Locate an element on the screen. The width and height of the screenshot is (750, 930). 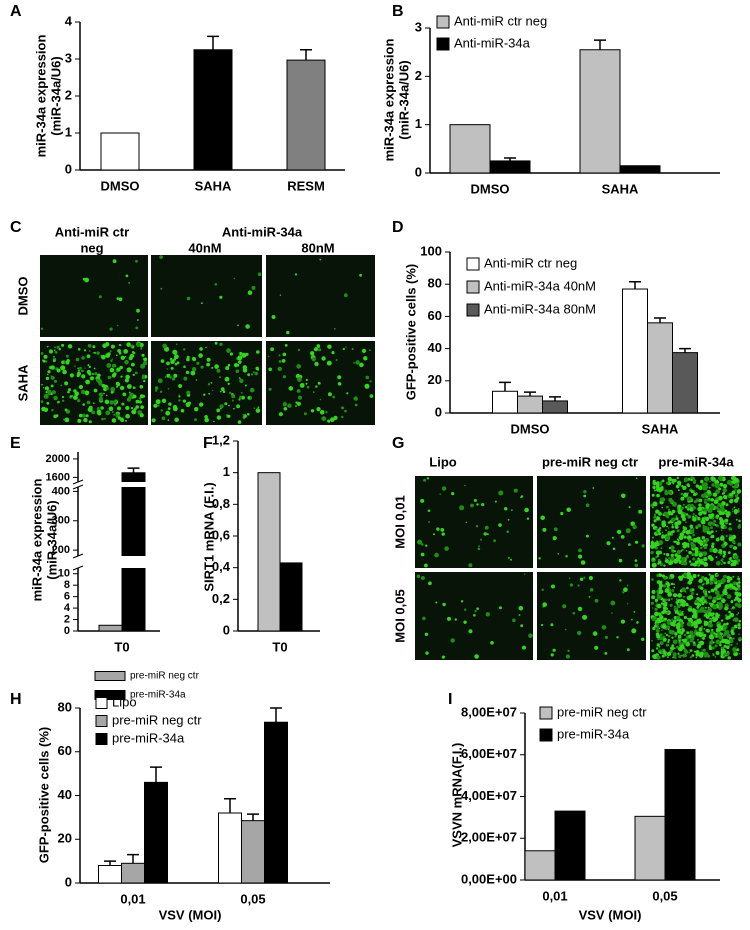
micrograph is located at coordinates (474, 616).